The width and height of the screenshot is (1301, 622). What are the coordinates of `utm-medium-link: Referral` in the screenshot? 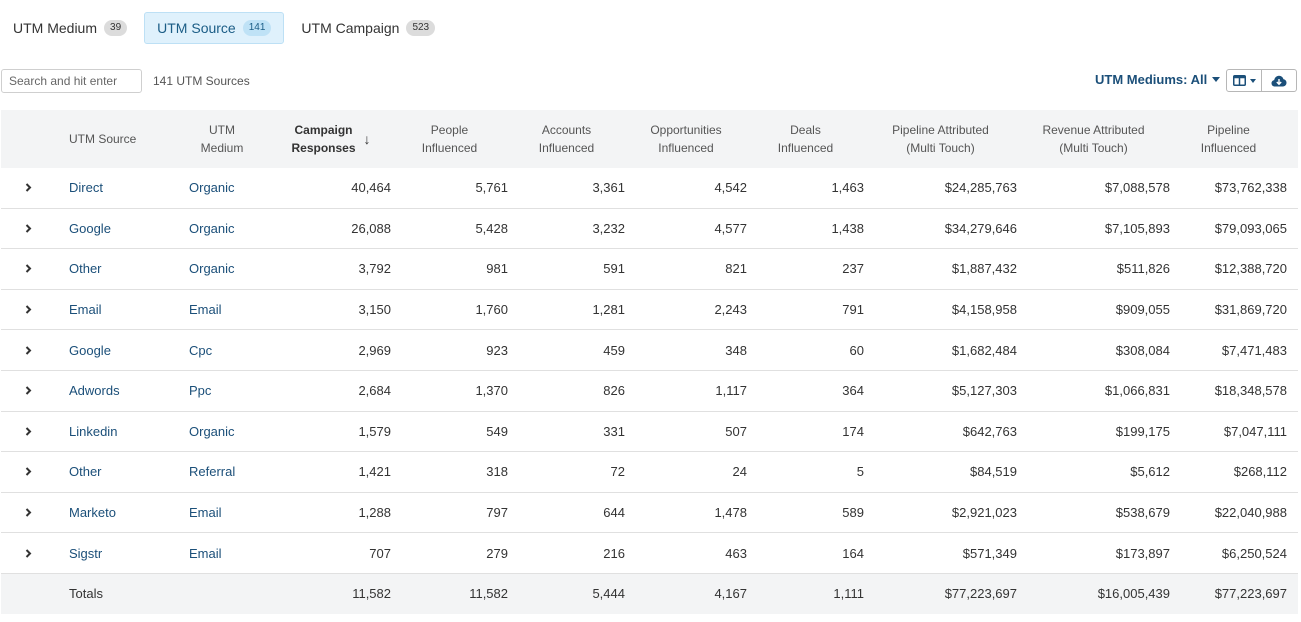 It's located at (212, 472).